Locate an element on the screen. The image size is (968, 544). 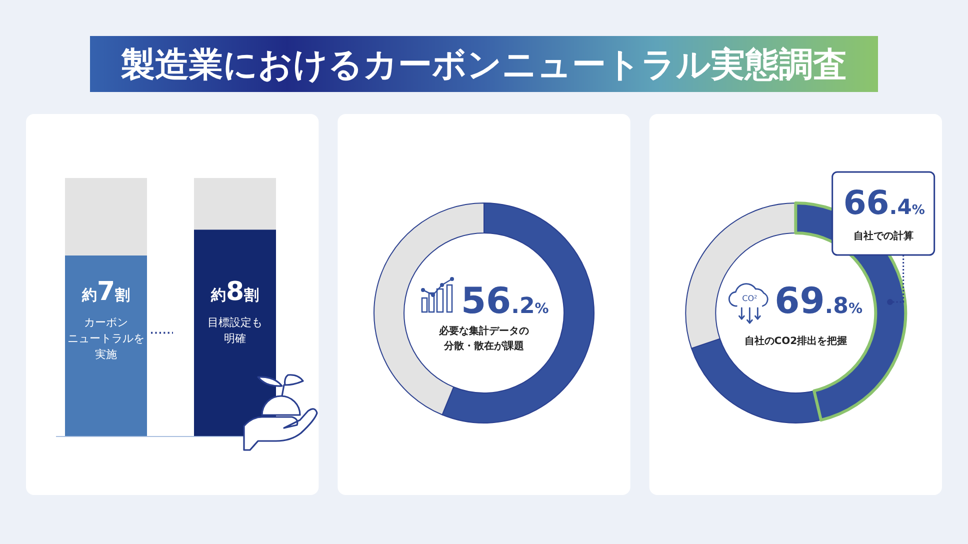
slice-label: 自社での計算 is located at coordinates (883, 236).